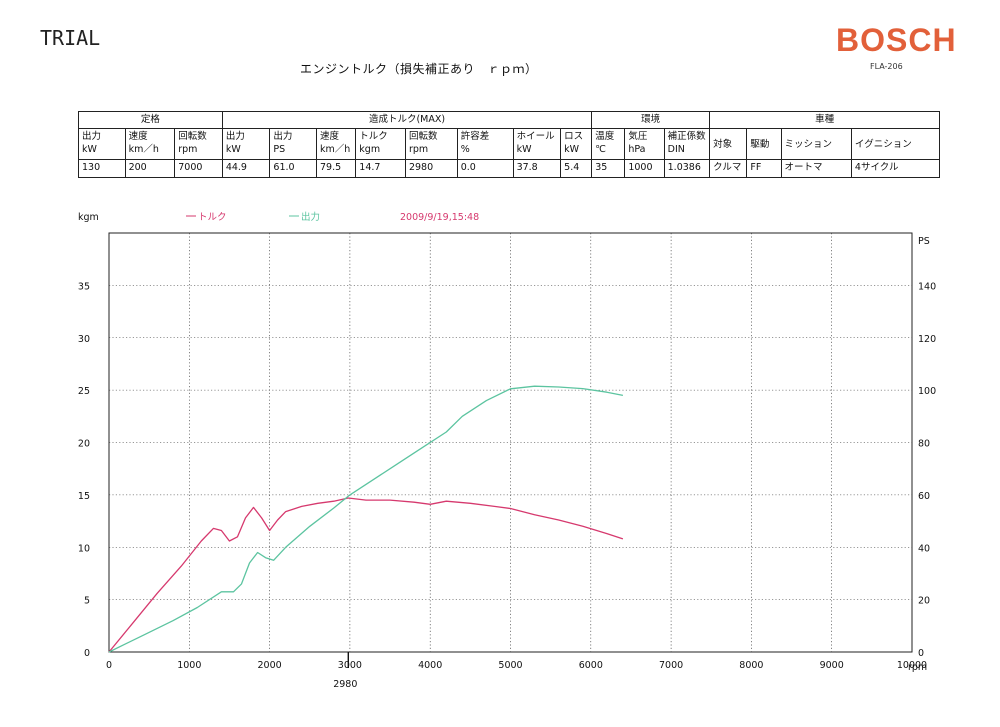 This screenshot has height=727, width=1000. I want to click on head-max-4-line: 回転数, so click(423, 136).